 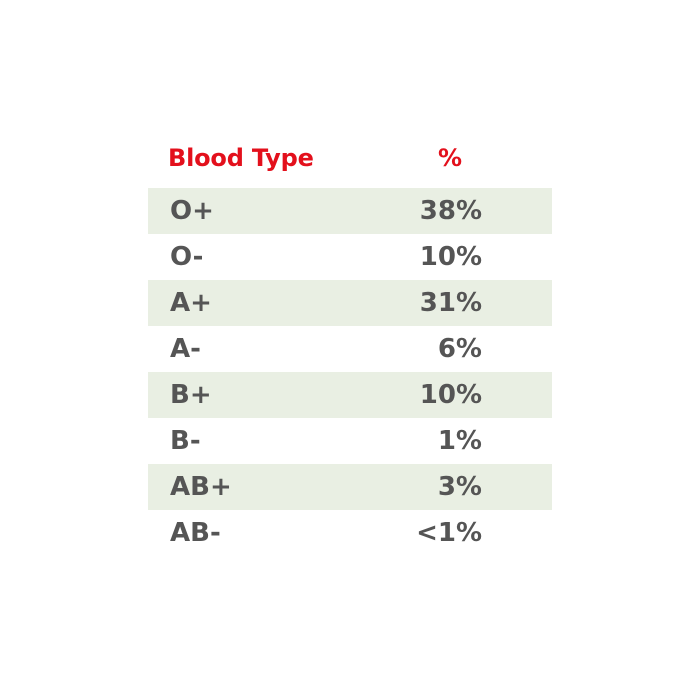 What do you see at coordinates (191, 303) in the screenshot?
I see `blood-type-cell: A+` at bounding box center [191, 303].